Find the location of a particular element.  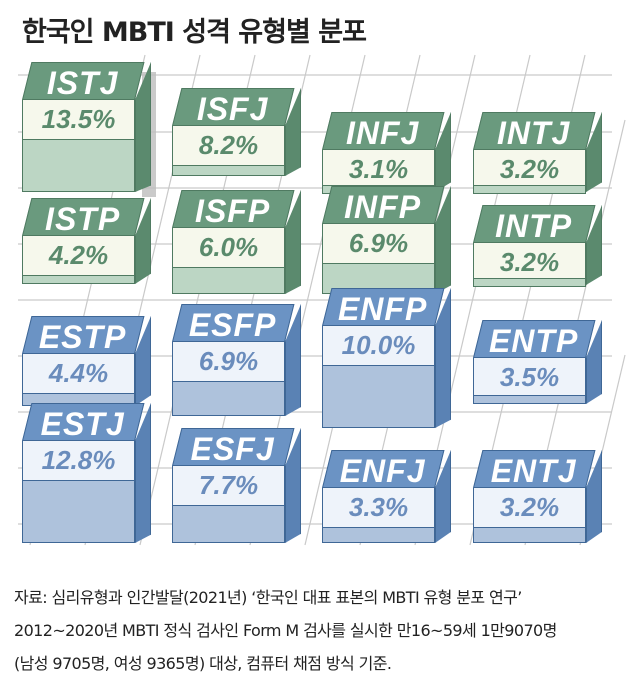

block-isfp: ISFP 6.0% is located at coordinates (236, 242).